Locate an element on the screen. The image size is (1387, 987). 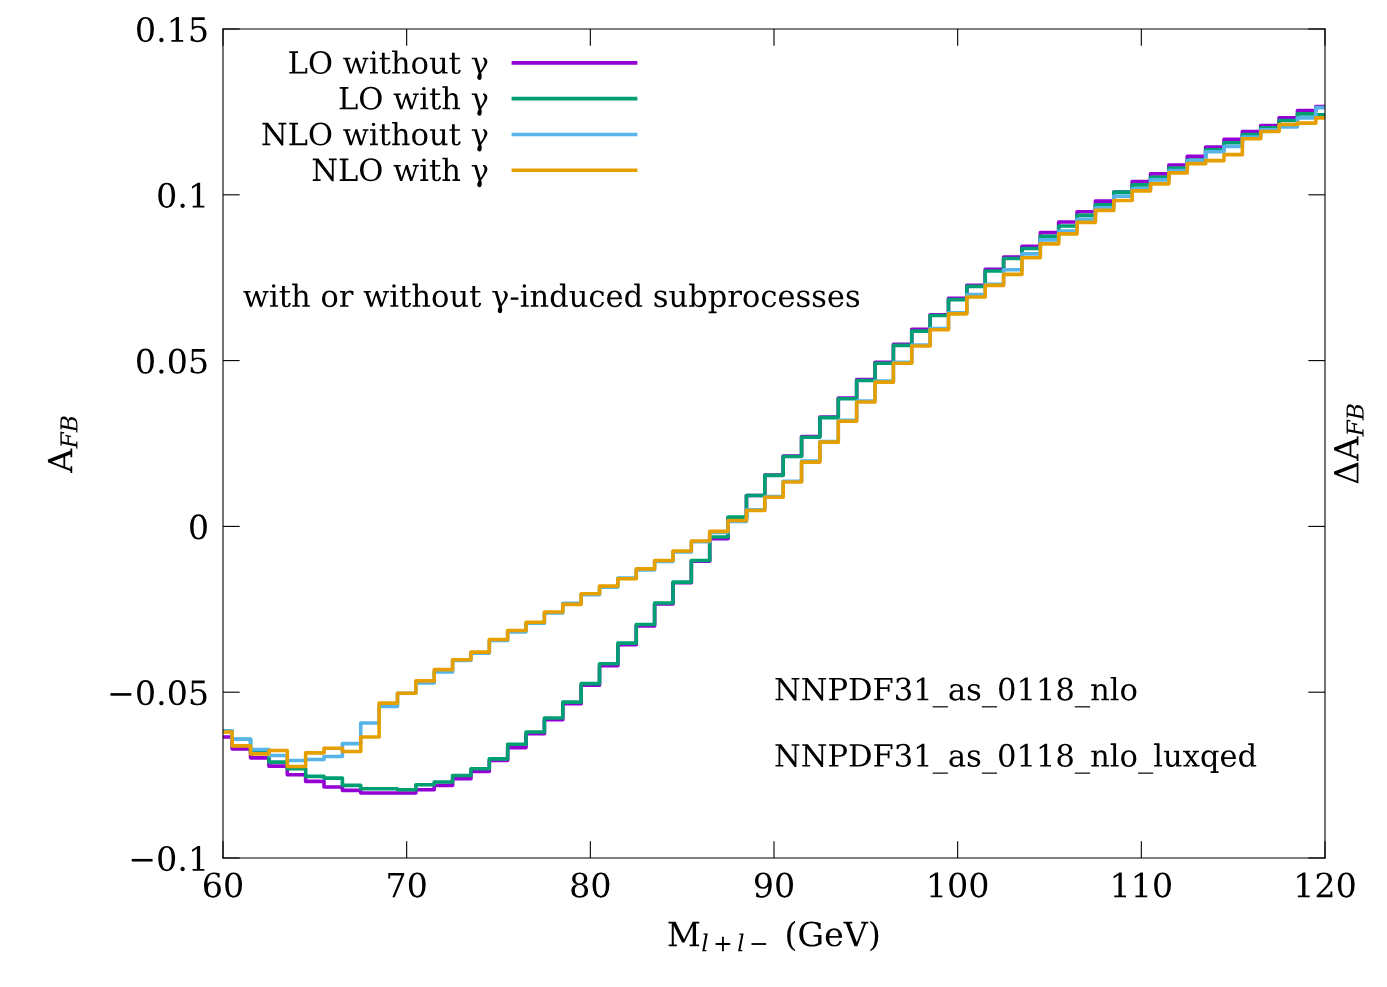
y-axis-title: A$_{FB}$ is located at coordinates (62, 445).